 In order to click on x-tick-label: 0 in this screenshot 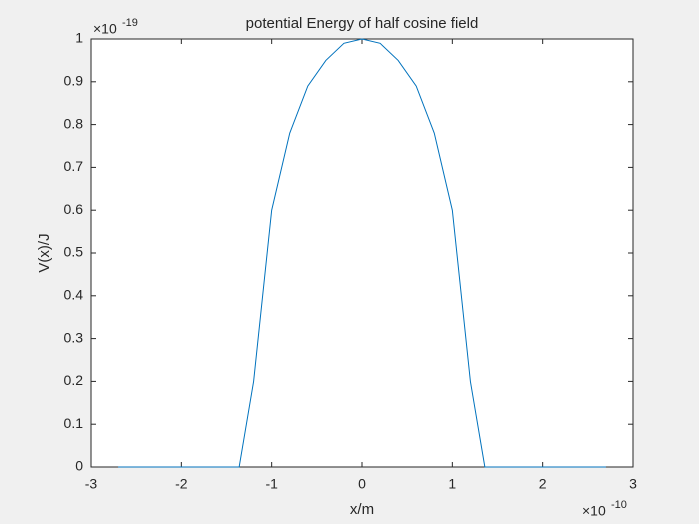, I will do `click(362, 484)`.